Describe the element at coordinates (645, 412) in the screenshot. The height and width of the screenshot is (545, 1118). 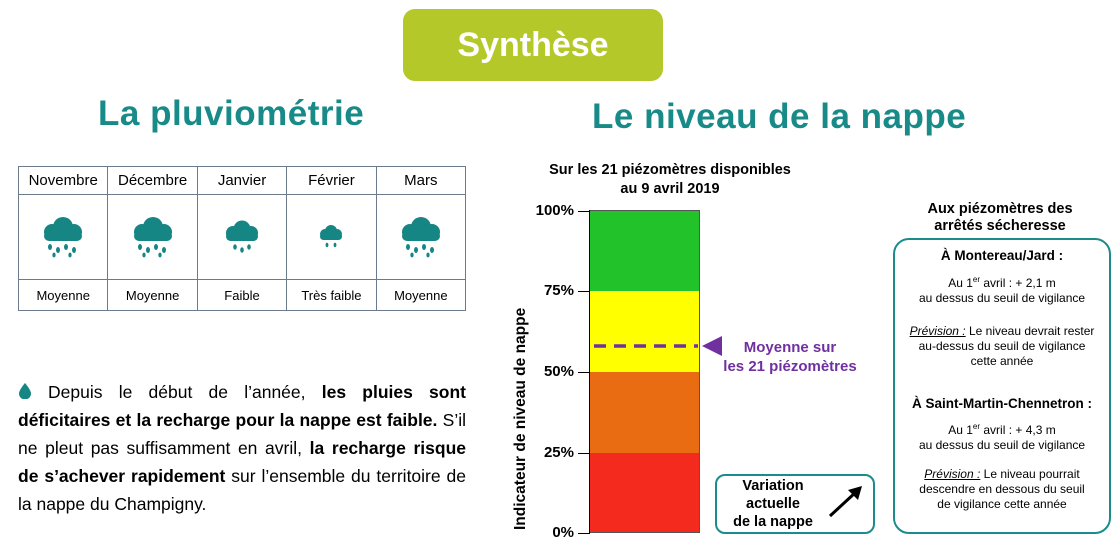
I see `gauge-segment-orange` at that location.